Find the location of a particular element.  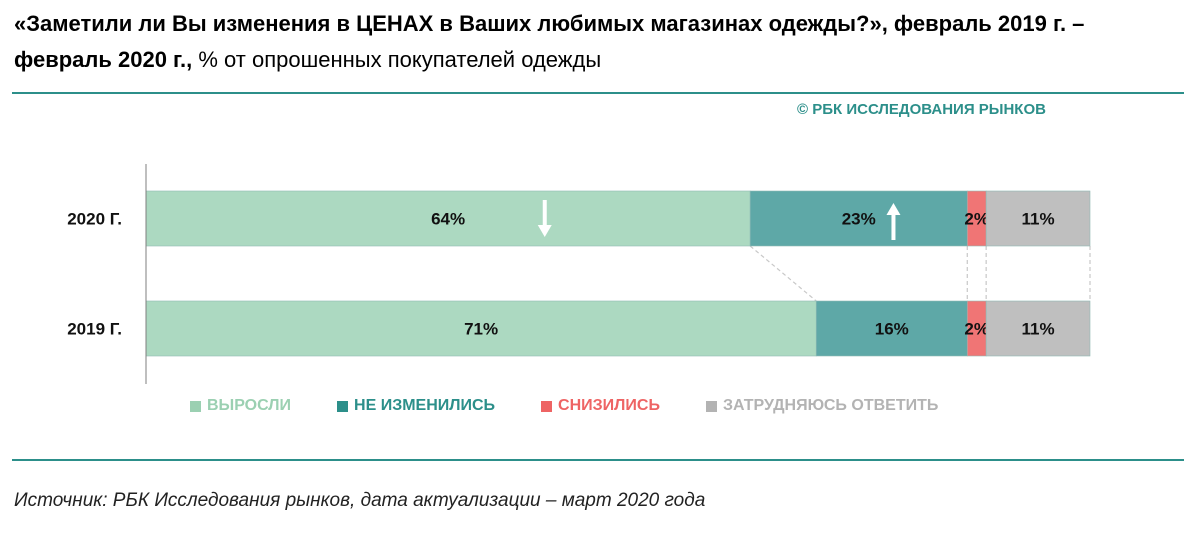

title-regular: % от опрошенных покупателей одежды is located at coordinates (397, 59).